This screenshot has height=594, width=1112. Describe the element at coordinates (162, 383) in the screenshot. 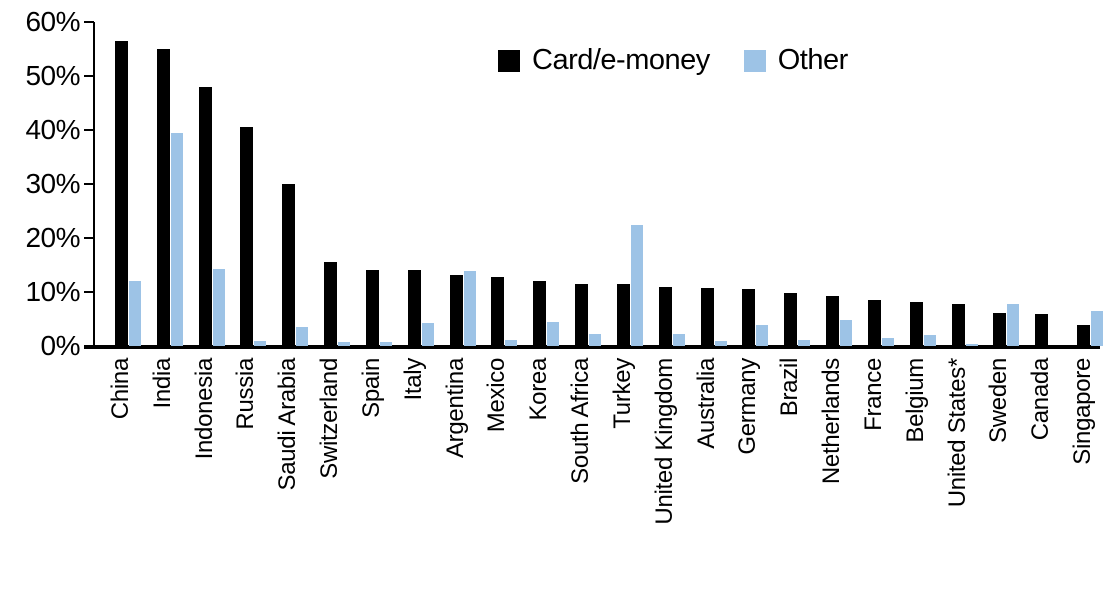

I see `x-label-india: India` at that location.